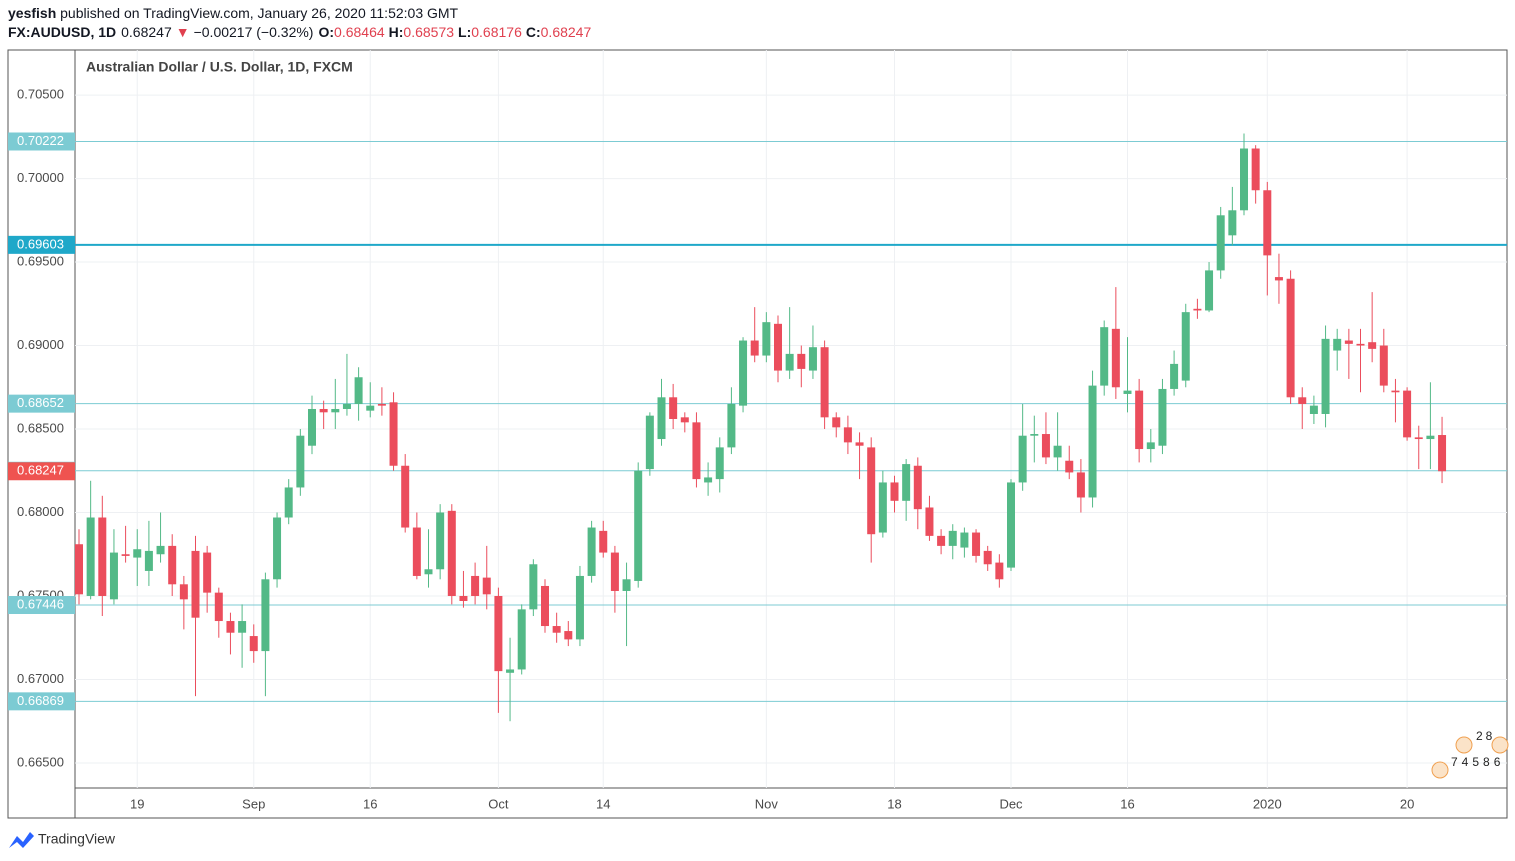 The height and width of the screenshot is (861, 1515). Describe the element at coordinates (428, 32) in the screenshot. I see `h: 0.68573` at that location.